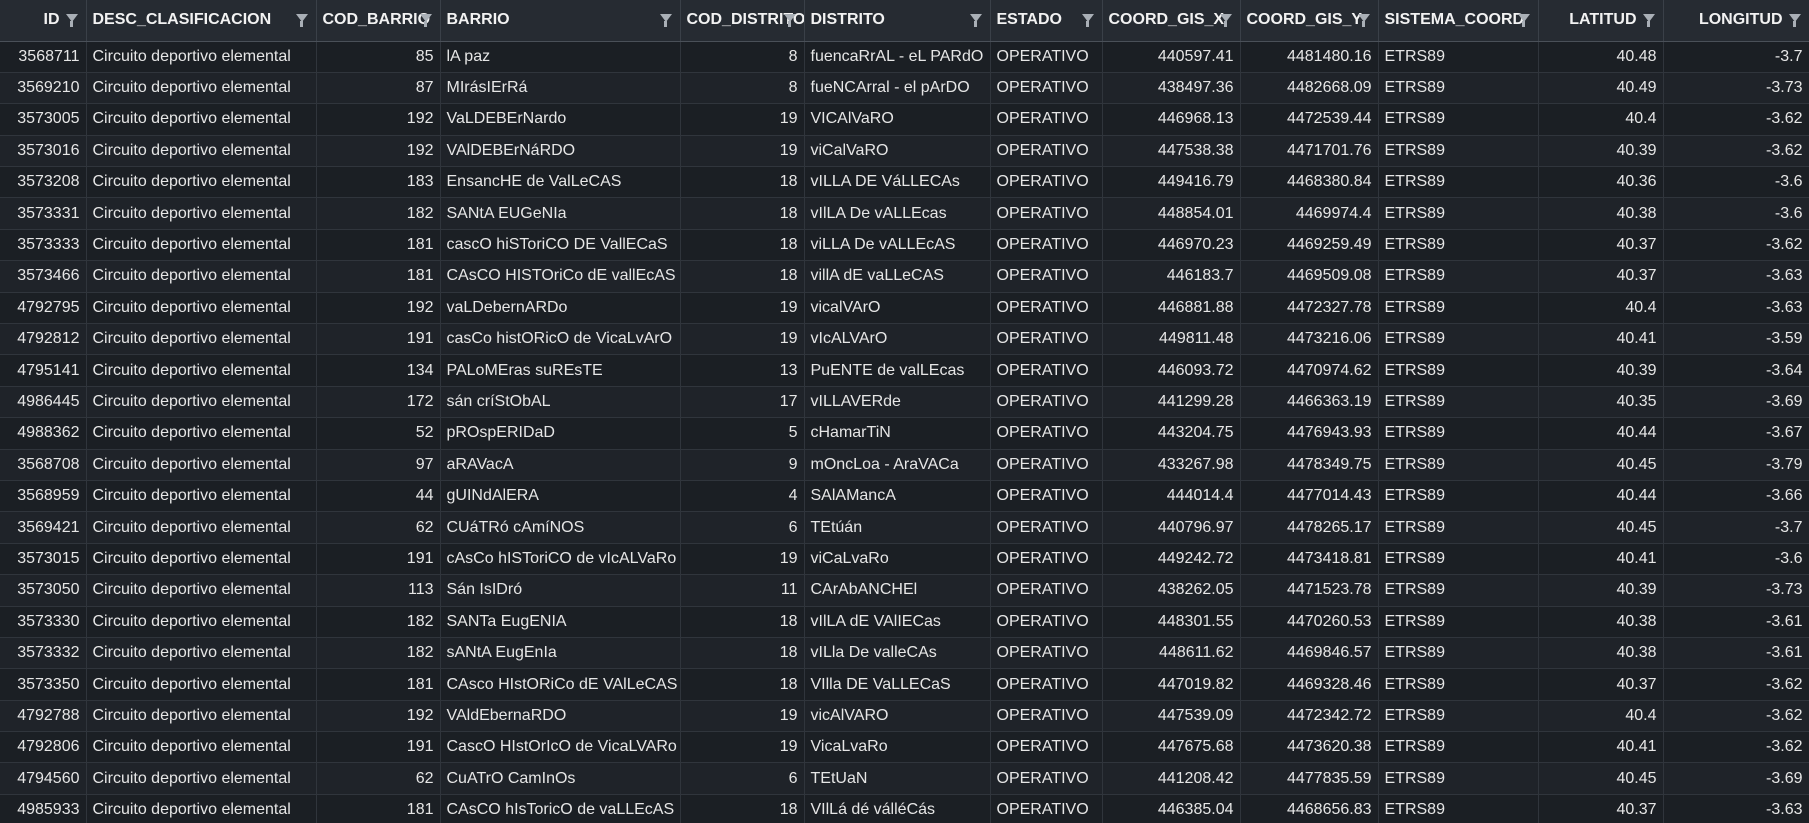 This screenshot has height=823, width=1809. What do you see at coordinates (43, 465) in the screenshot?
I see `cell-id: 3568708` at bounding box center [43, 465].